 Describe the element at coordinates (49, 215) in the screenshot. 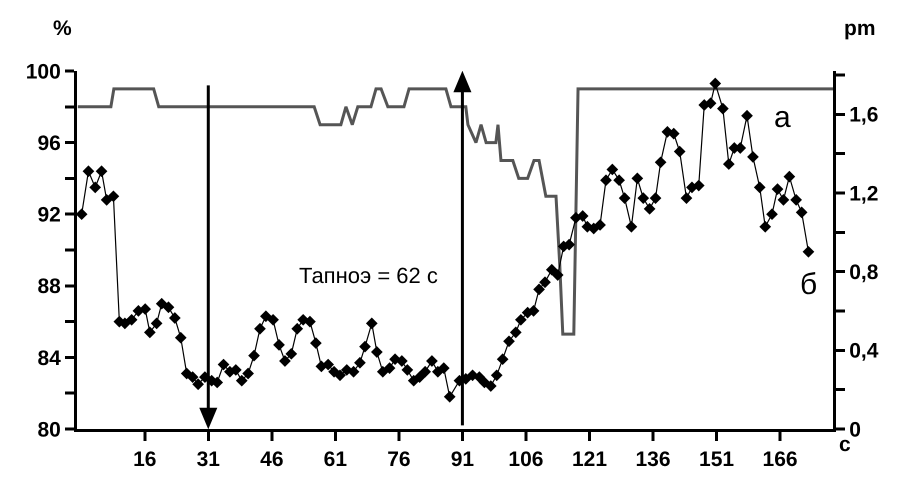

I see `y-tick-label: 92` at that location.